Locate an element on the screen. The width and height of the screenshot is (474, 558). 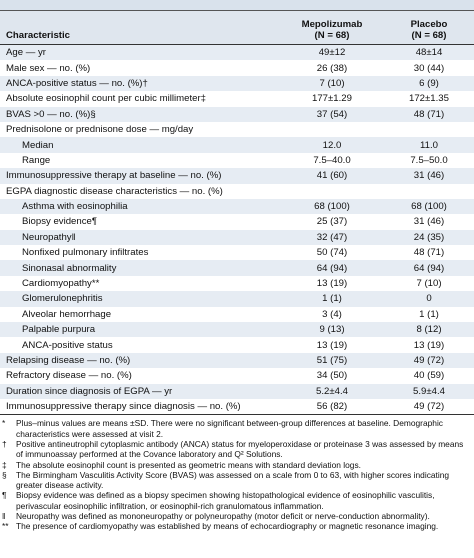
footnote-symbol: § is located at coordinates (4, 474).